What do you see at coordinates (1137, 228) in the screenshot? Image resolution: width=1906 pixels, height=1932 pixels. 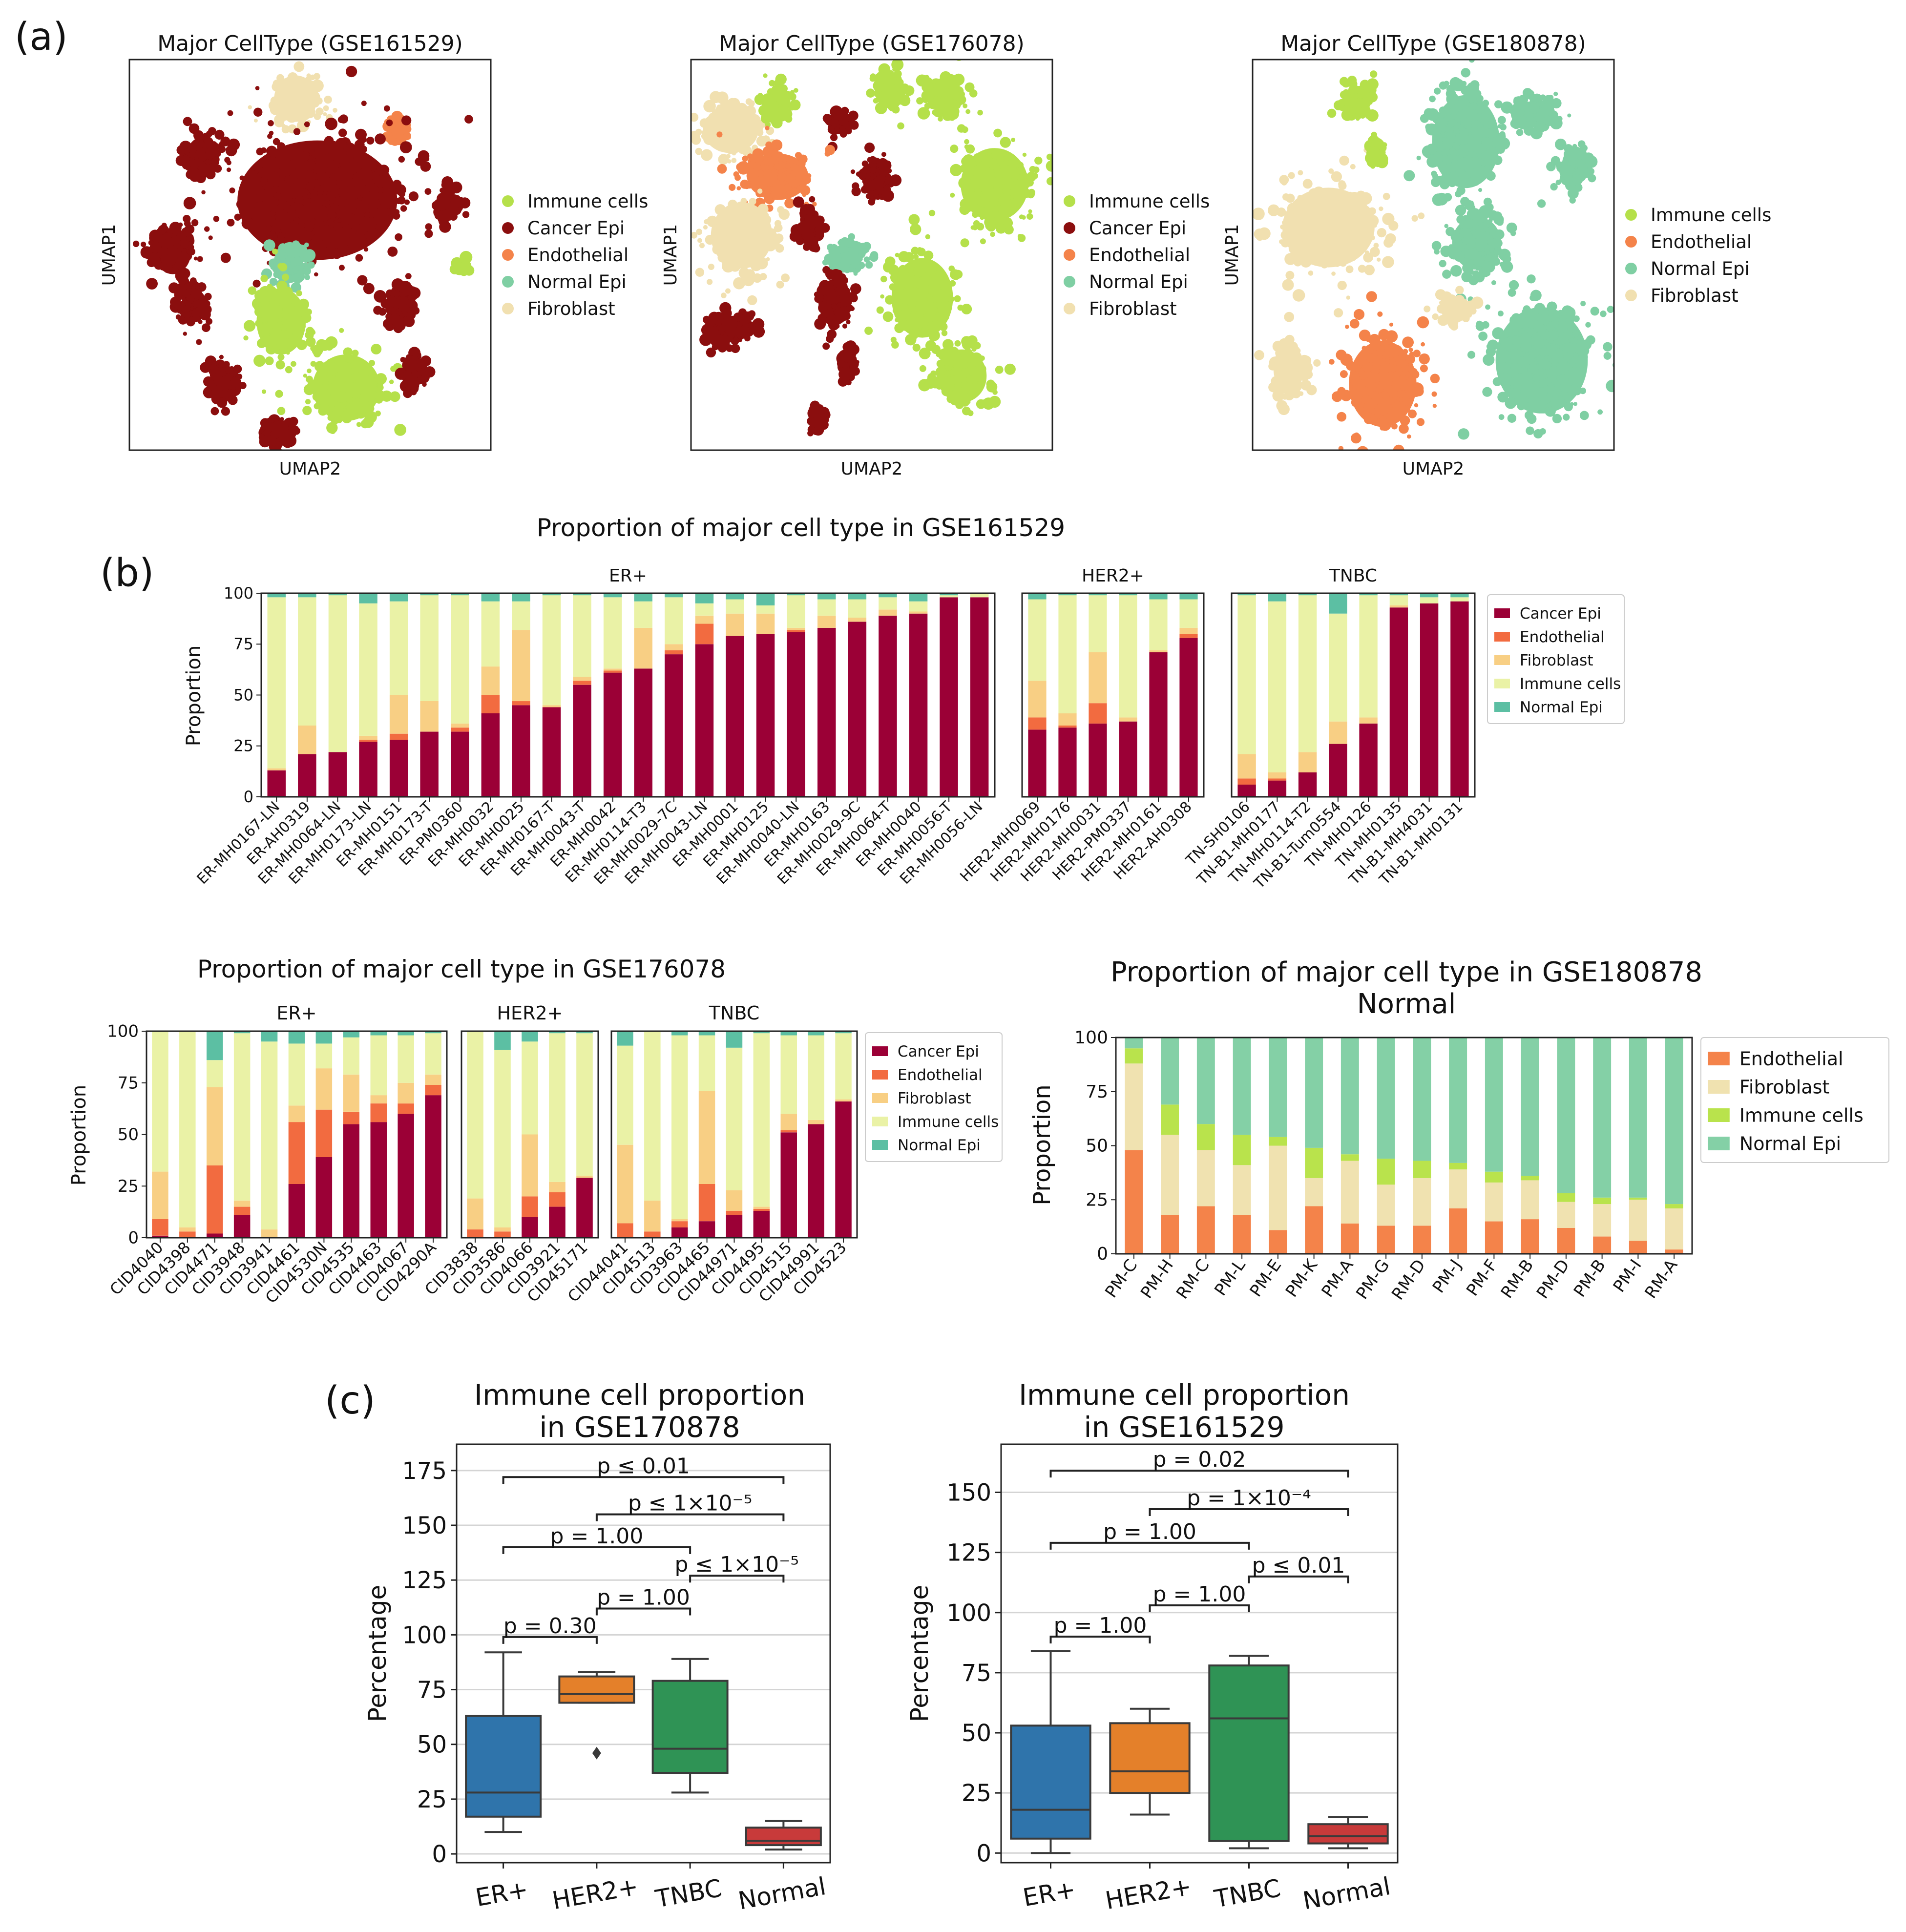 I see `legend-label: Cancer Epi` at bounding box center [1137, 228].